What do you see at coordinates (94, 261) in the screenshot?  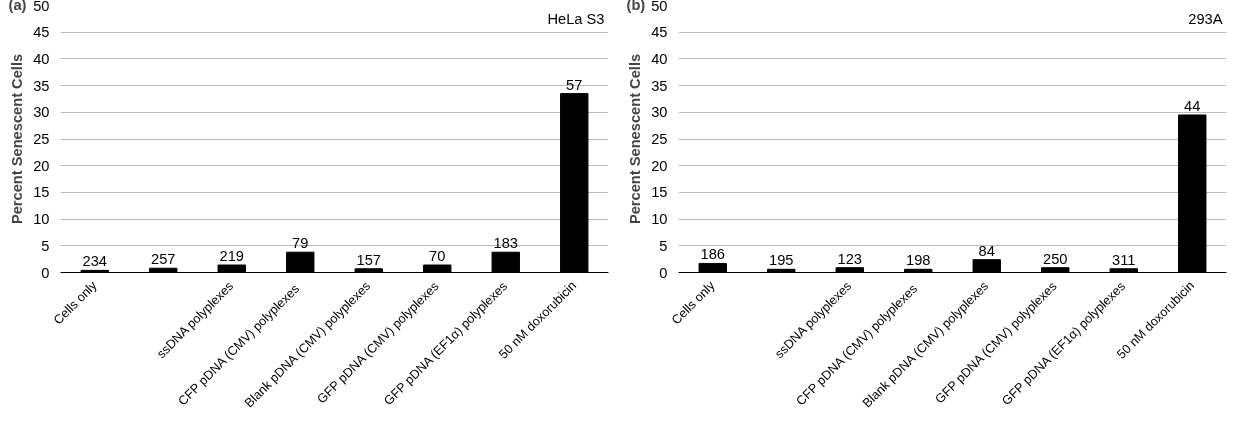 I see `annotation: 234` at bounding box center [94, 261].